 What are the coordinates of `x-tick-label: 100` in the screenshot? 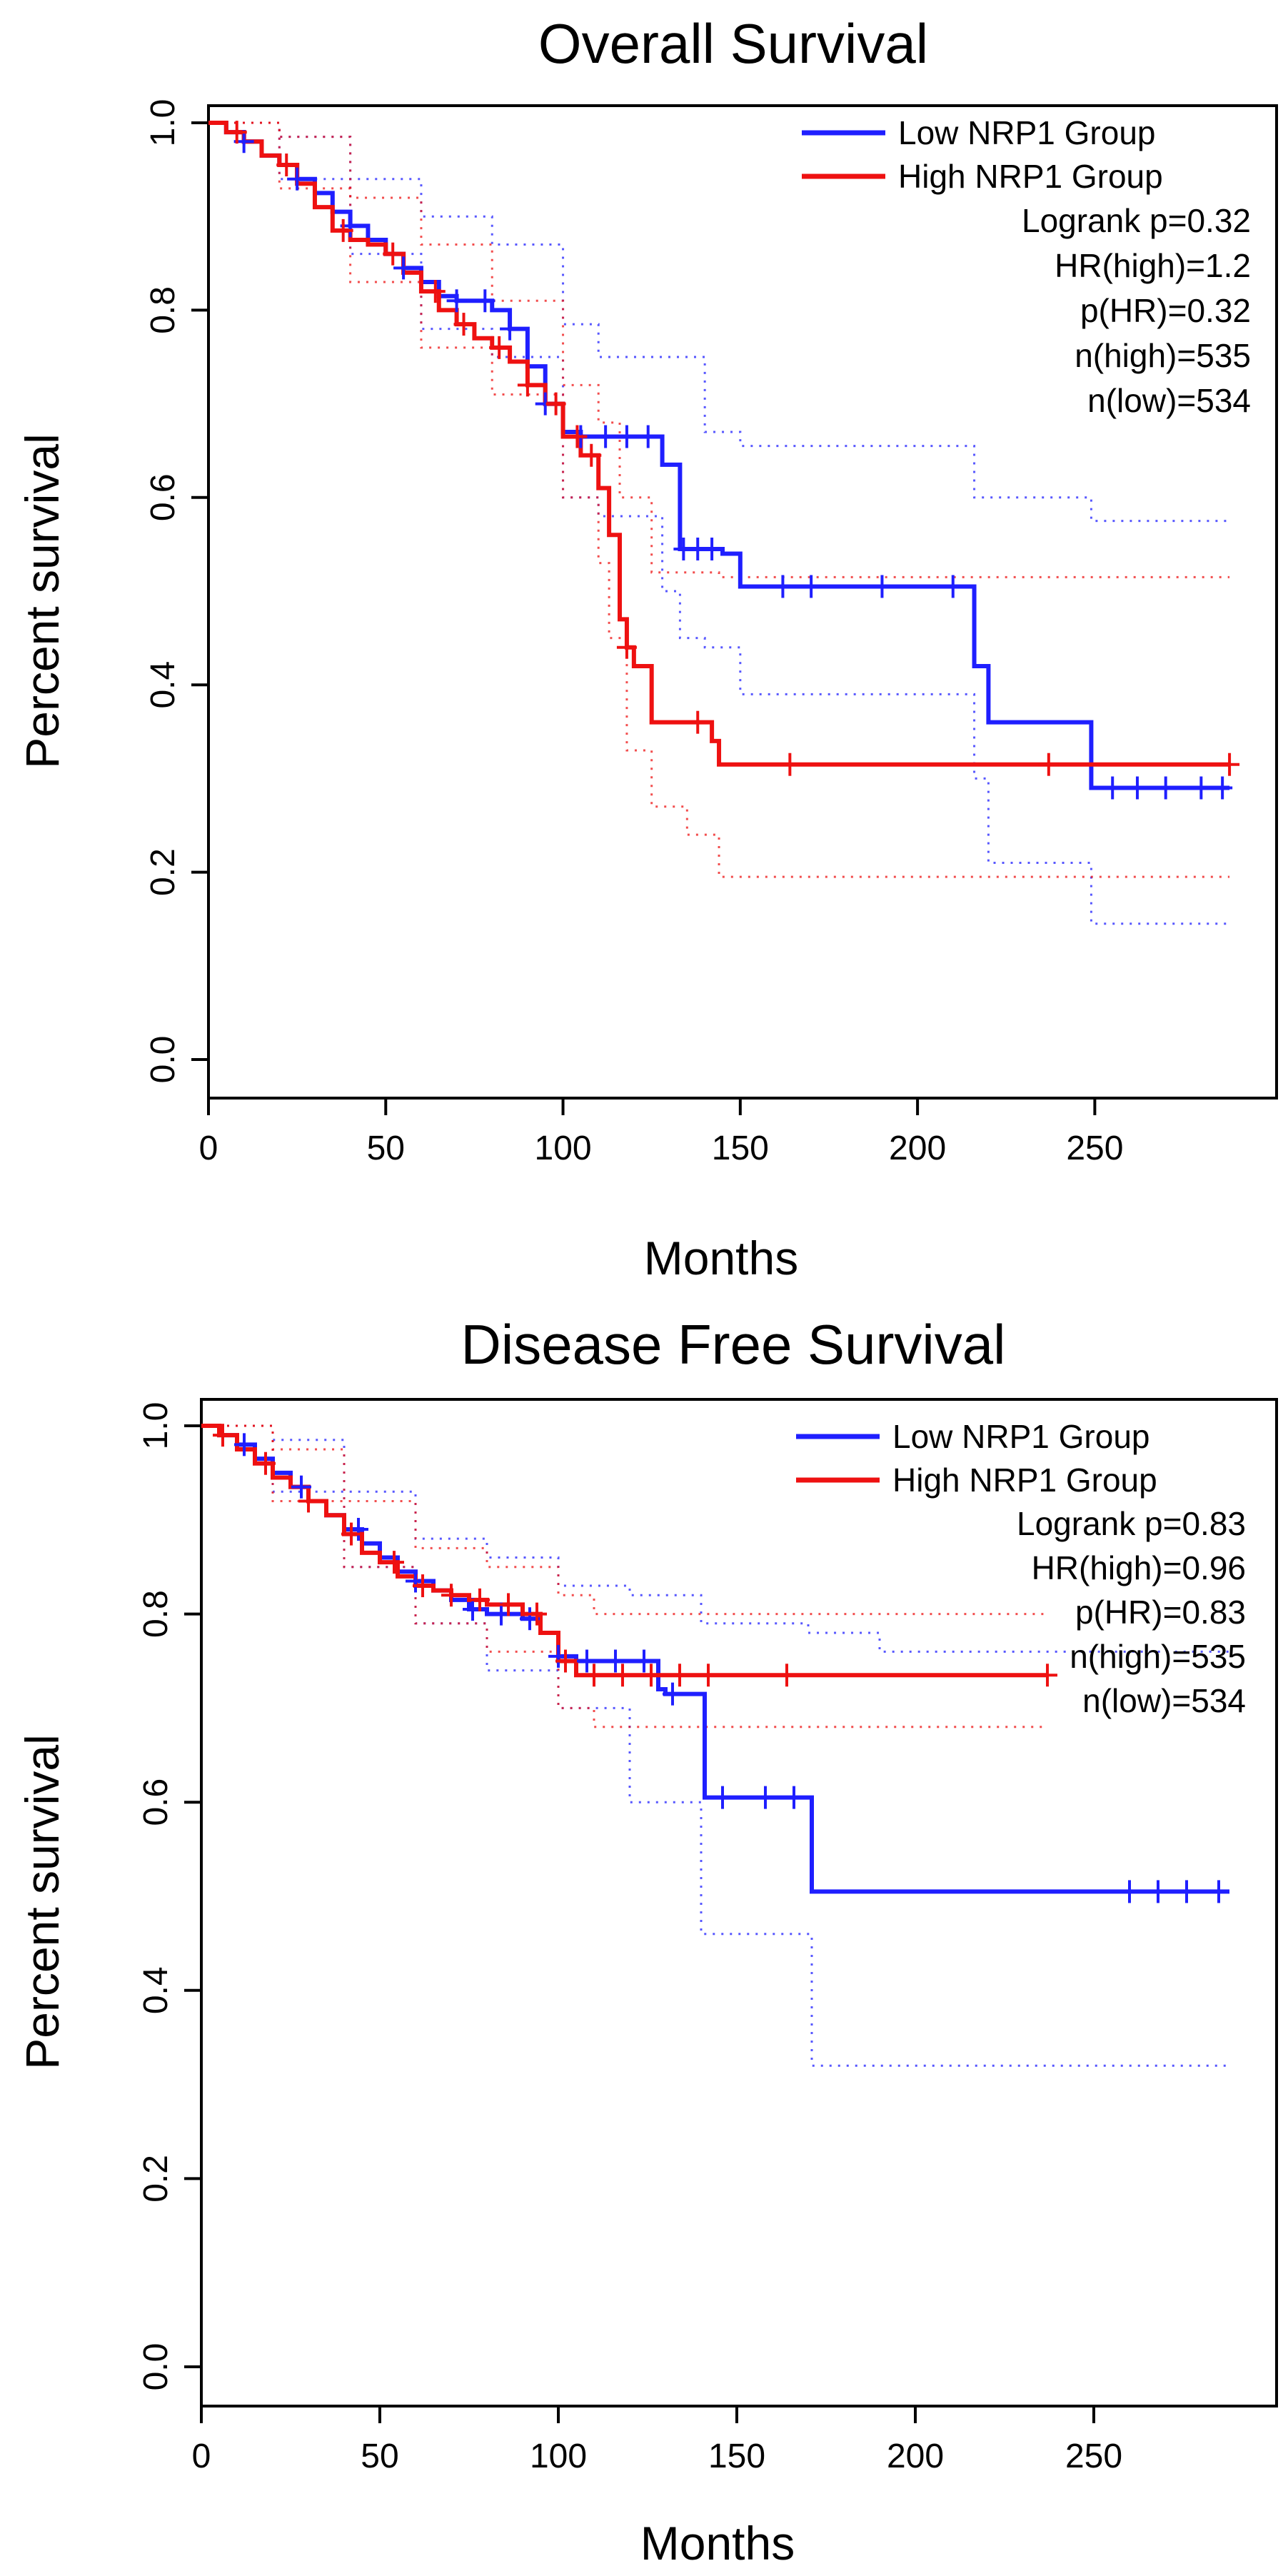 It's located at (558, 2456).